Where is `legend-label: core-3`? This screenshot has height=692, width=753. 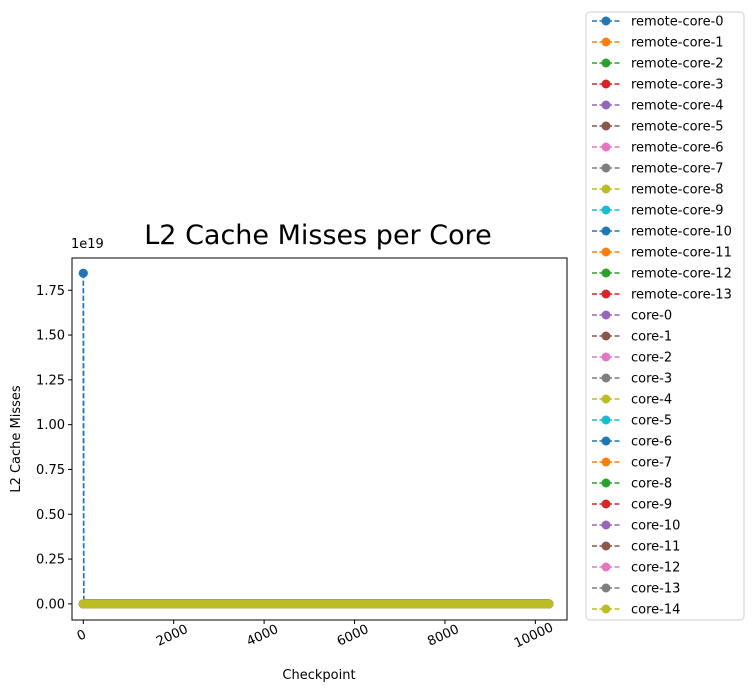 legend-label: core-3 is located at coordinates (651, 379).